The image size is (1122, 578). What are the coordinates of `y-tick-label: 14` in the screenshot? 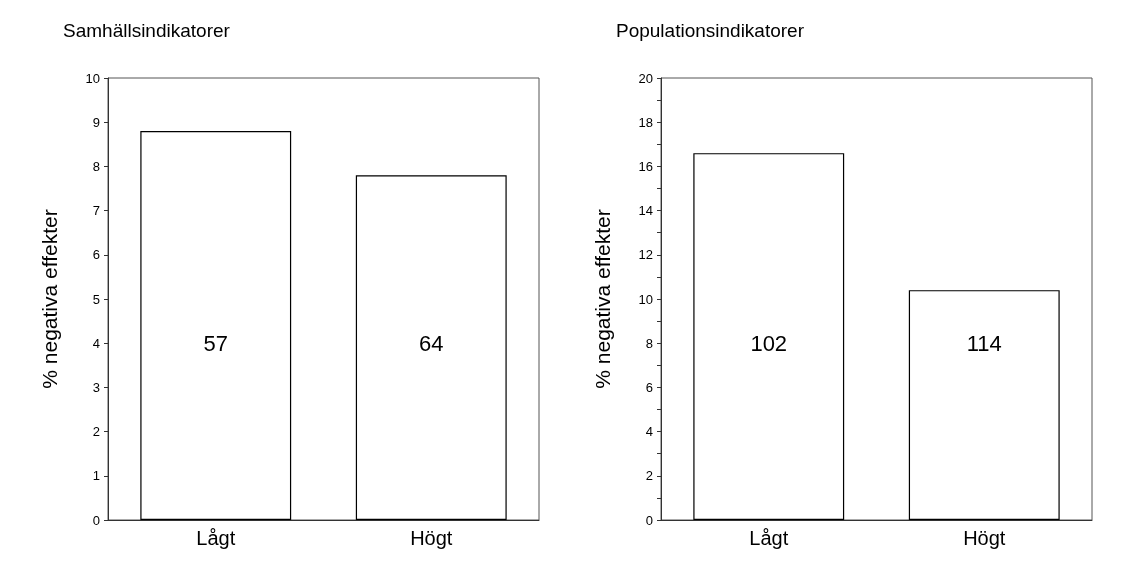 It's located at (645, 211).